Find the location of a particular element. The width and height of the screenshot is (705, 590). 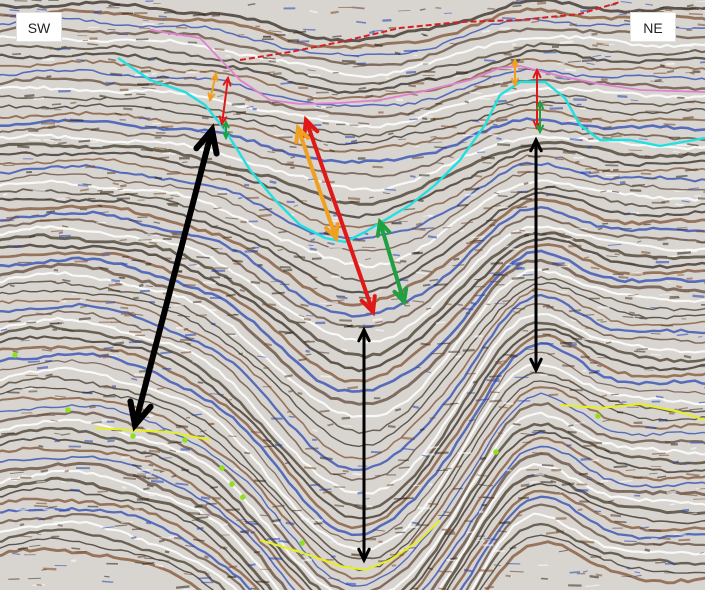

direction-label-ne: NE is located at coordinates (653, 27).